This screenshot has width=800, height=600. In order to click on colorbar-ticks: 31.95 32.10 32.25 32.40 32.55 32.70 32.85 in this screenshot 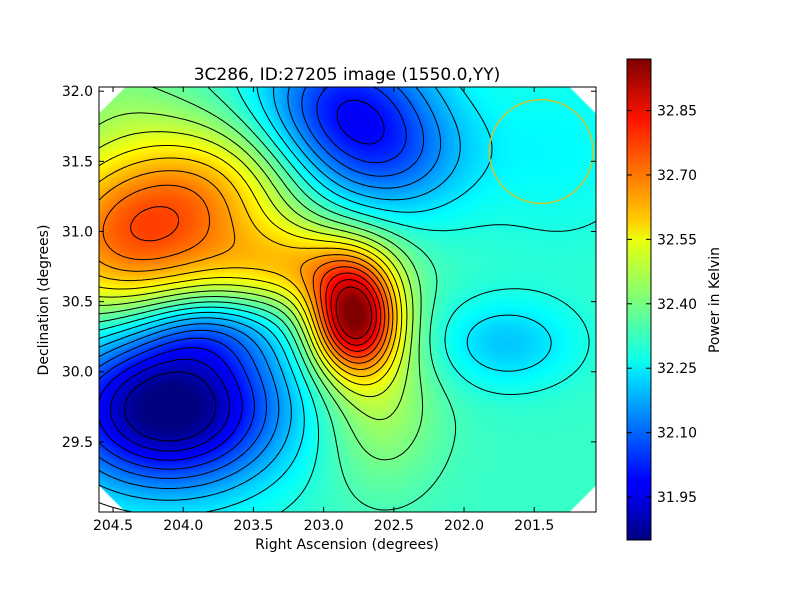, I will do `click(662, 305)`.